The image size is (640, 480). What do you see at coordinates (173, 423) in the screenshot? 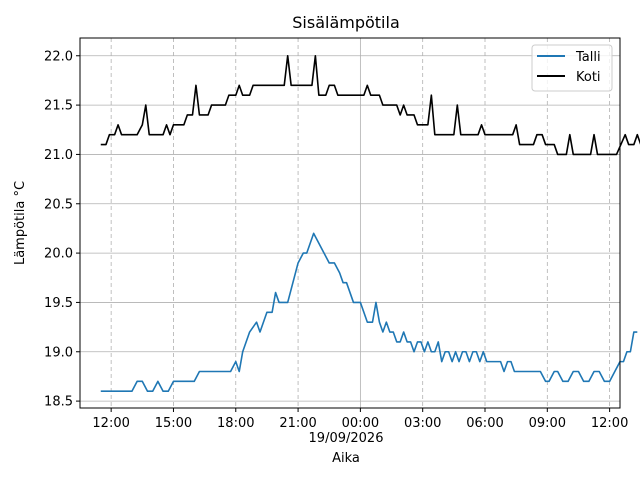
I see `x-tick-label: 15:00` at bounding box center [173, 423].